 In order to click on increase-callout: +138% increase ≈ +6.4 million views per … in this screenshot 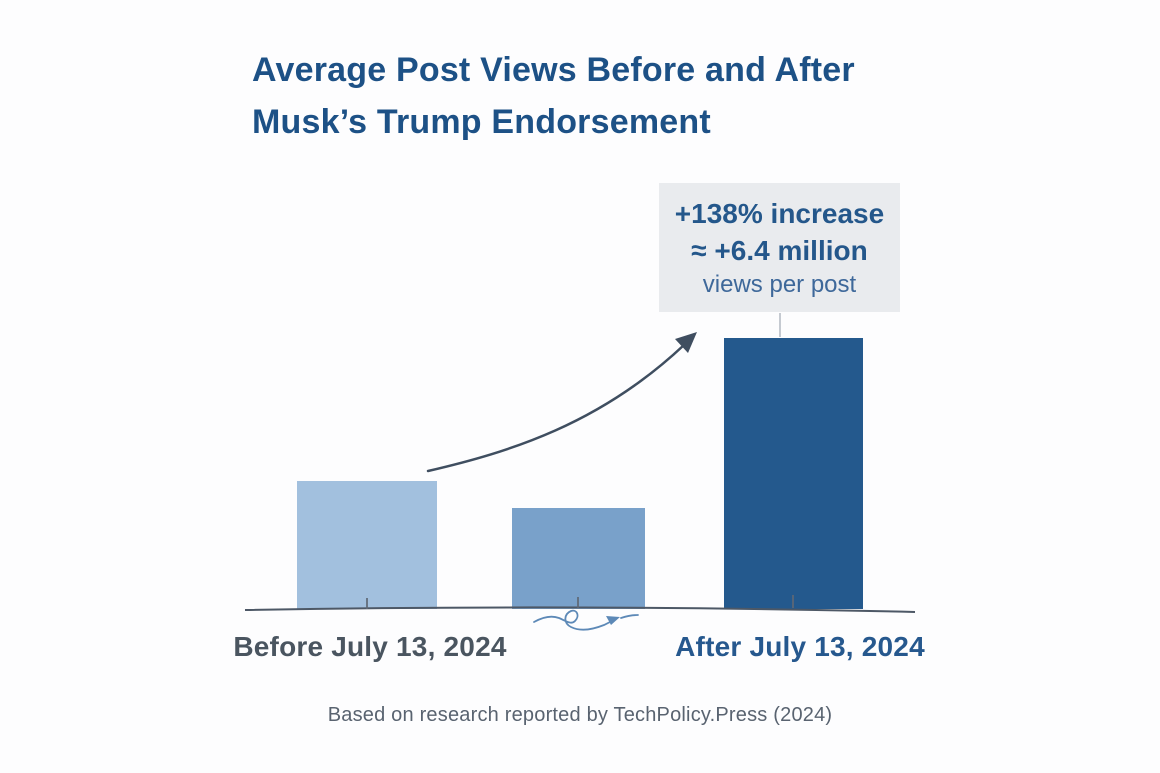, I will do `click(779, 247)`.